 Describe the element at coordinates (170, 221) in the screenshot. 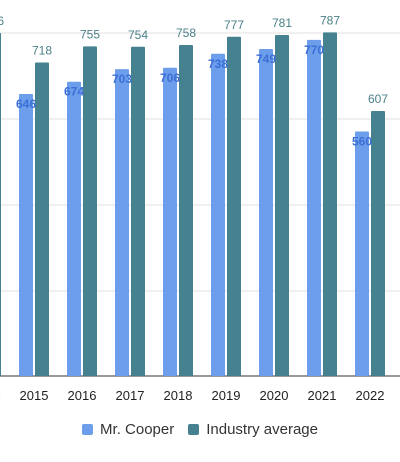

I see `bar-mr-cooper-2018` at that location.